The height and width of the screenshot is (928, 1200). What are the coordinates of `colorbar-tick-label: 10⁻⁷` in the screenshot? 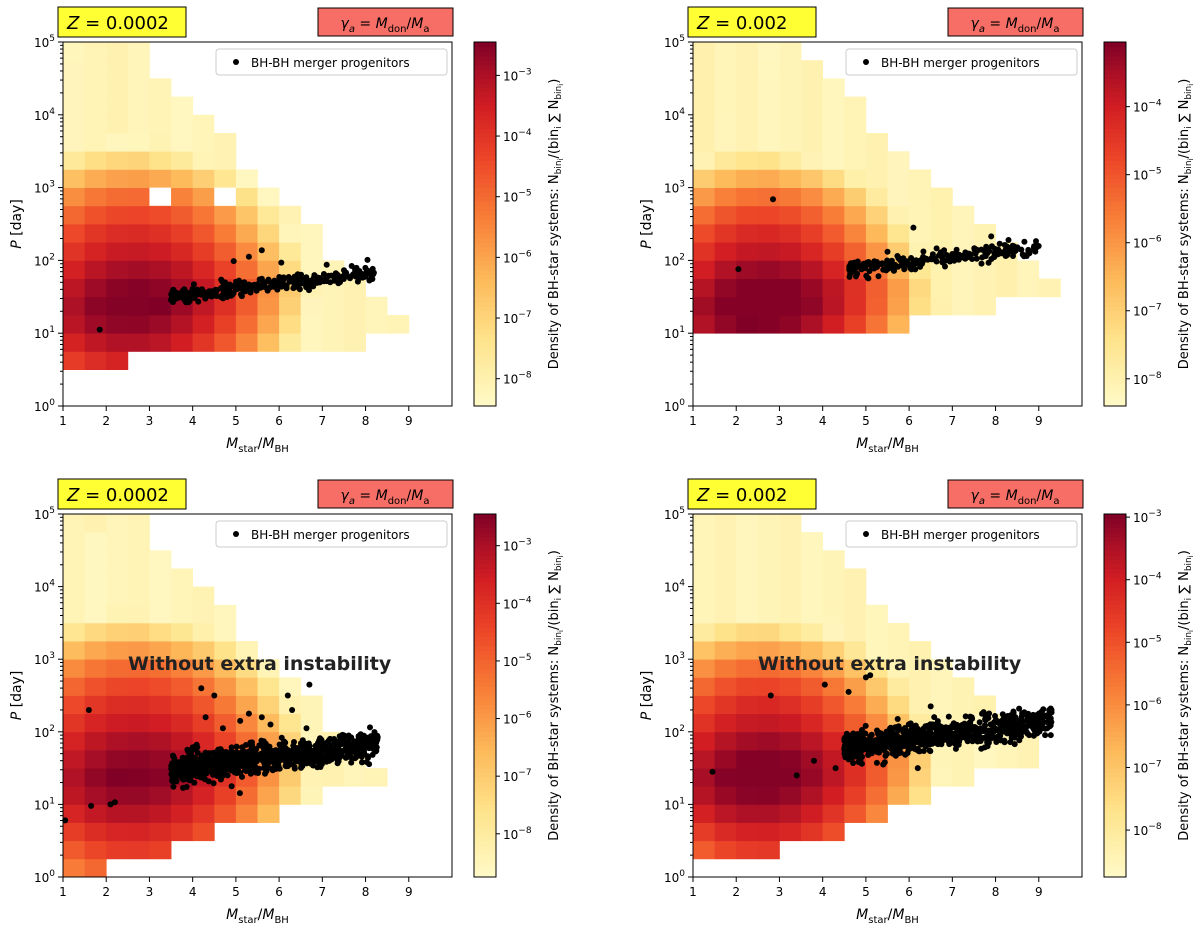 It's located at (1147, 767).